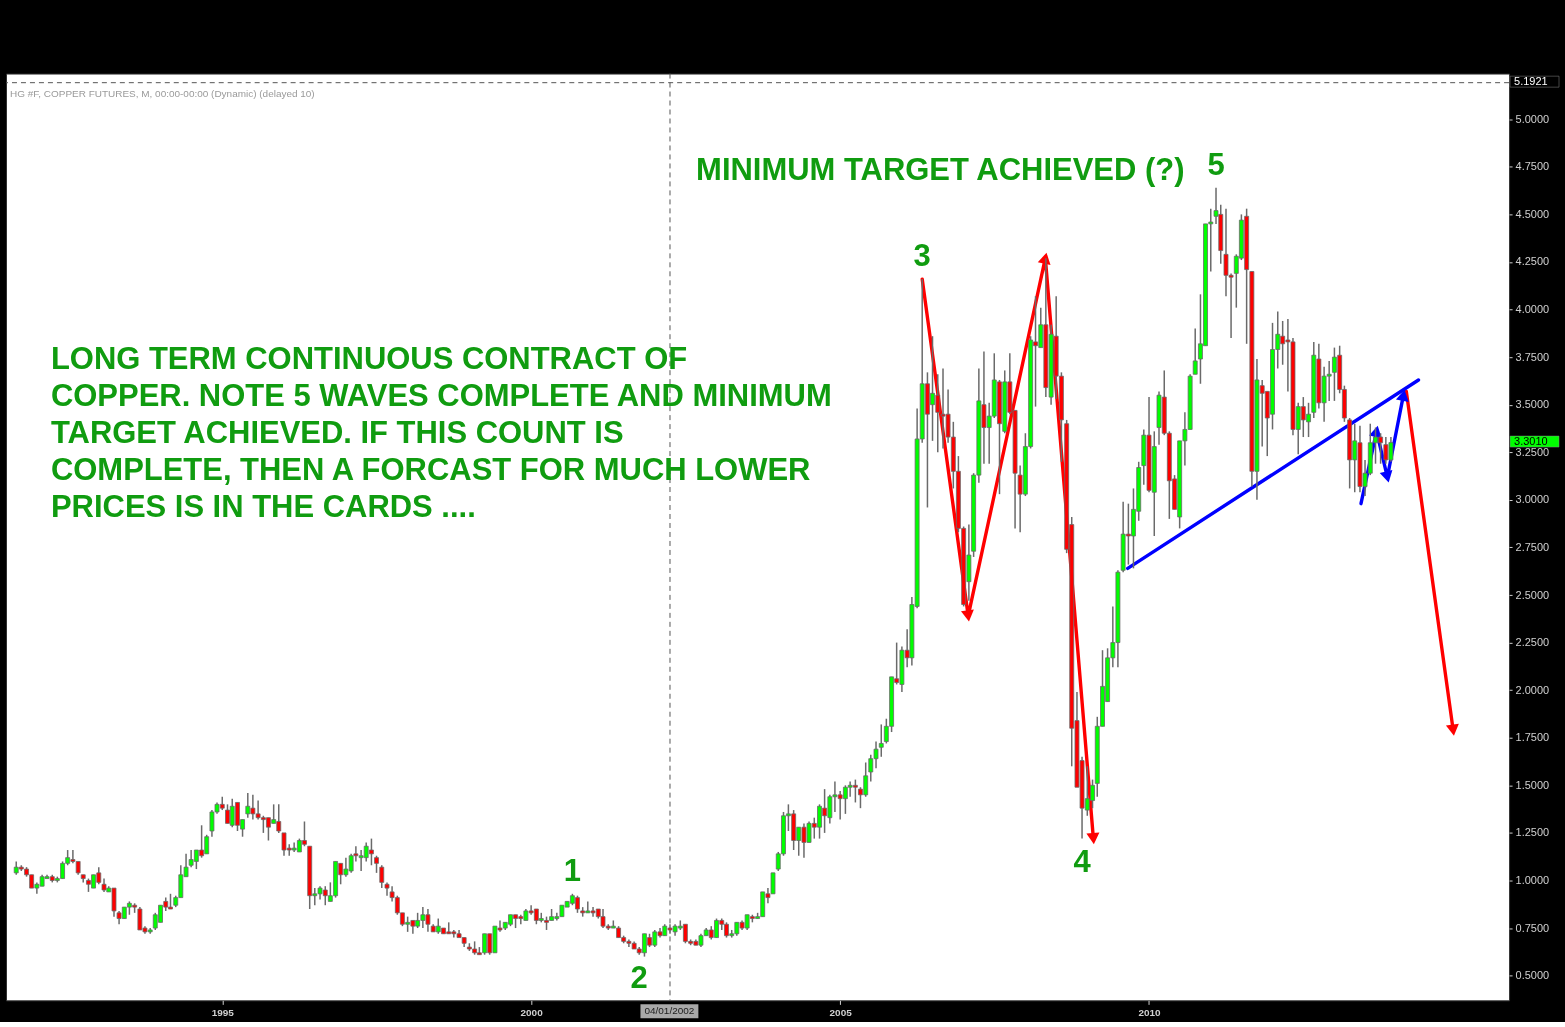 The image size is (1565, 1027). I want to click on y-tick-label: 2.0000, so click(1532, 689).